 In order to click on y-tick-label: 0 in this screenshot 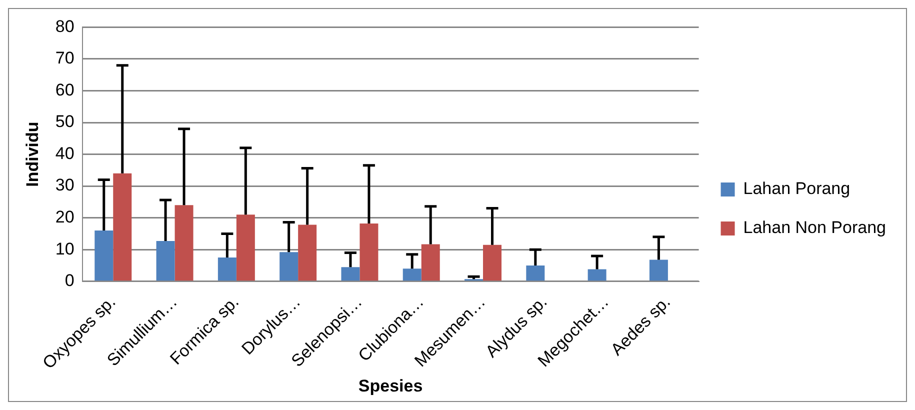, I will do `click(69, 280)`.